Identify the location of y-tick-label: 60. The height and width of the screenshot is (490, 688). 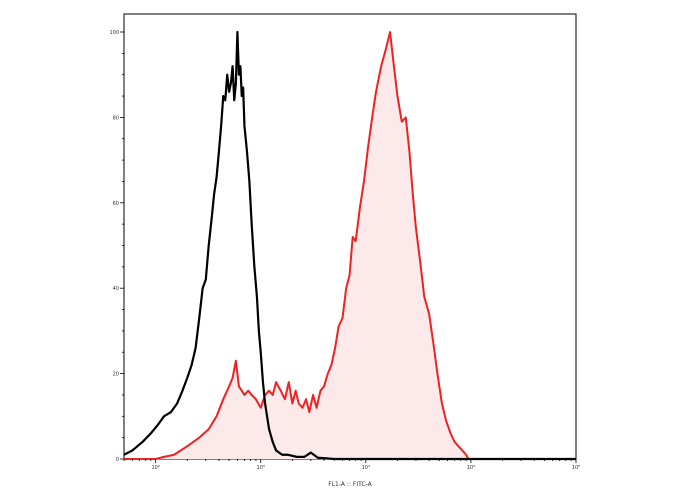
(116, 204).